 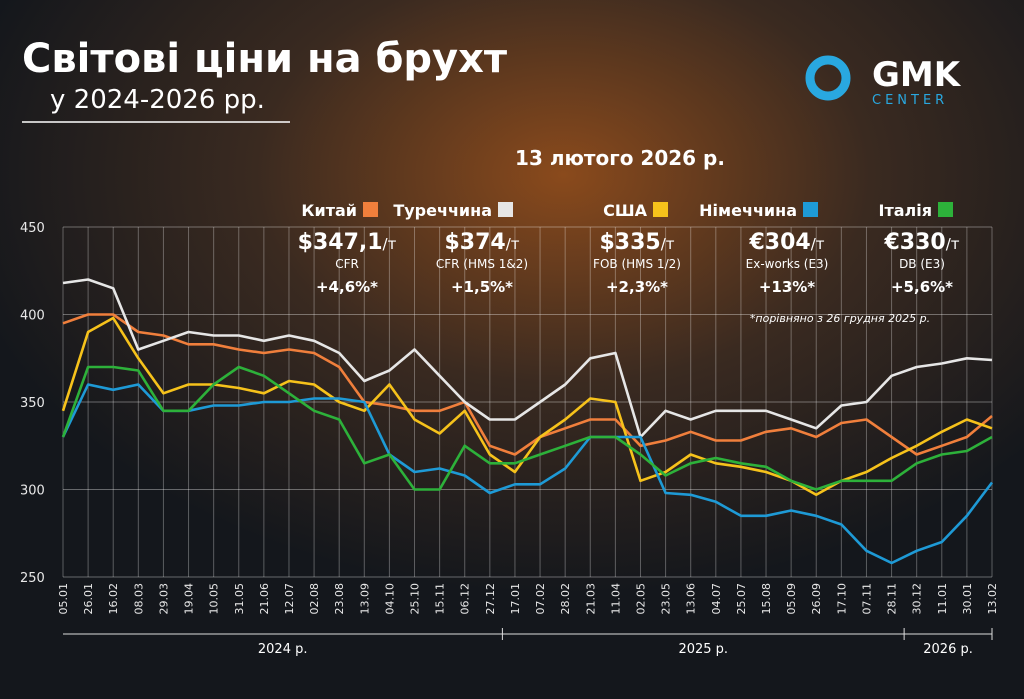 I want to click on title: Світові ціни на брухт, so click(x=265, y=59).